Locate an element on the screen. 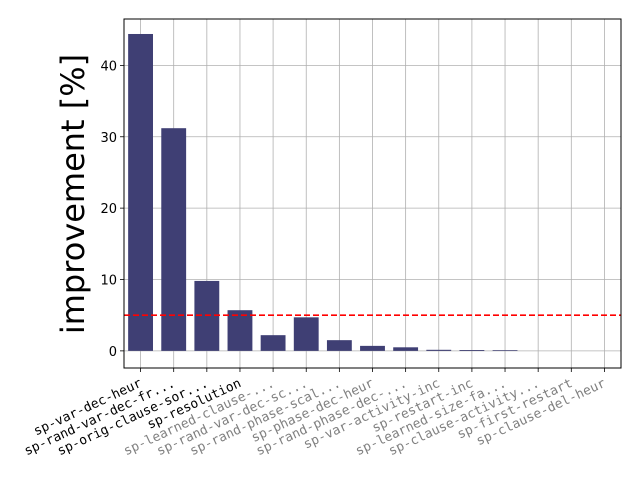 This screenshot has height=480, width=640. y-tick-label: 20 is located at coordinates (108, 209).